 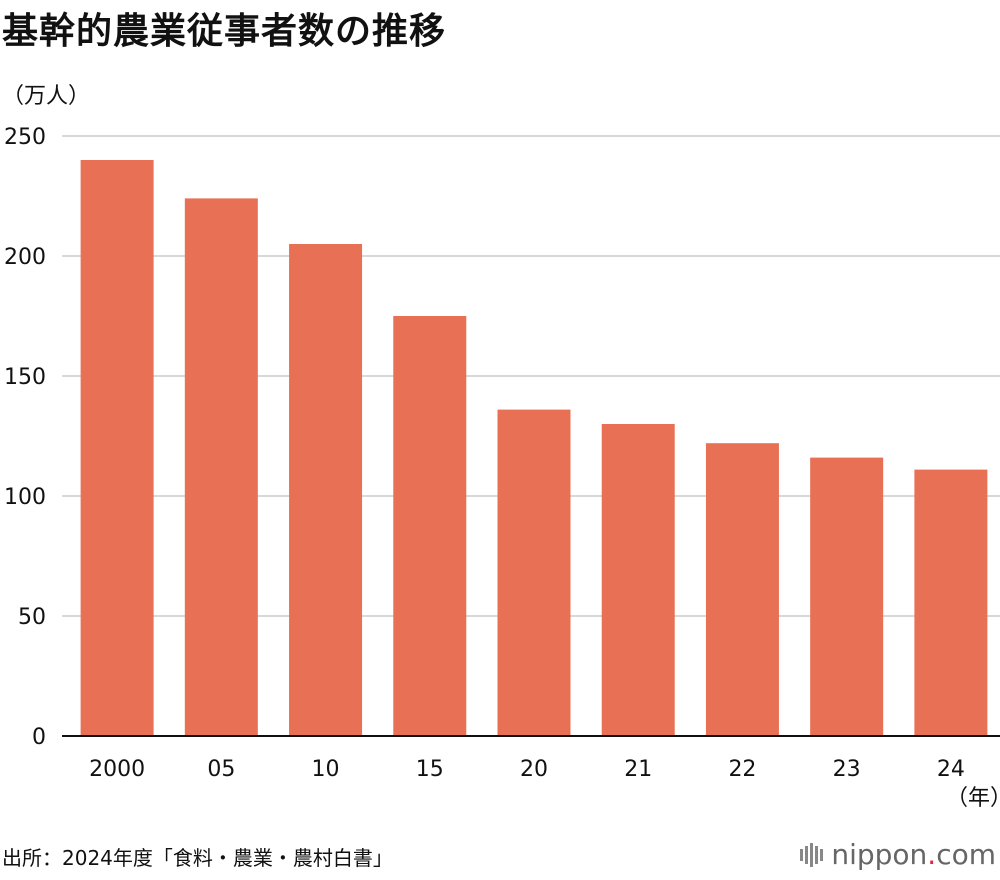 I want to click on x-tick-label: 2000, so click(x=117, y=769).